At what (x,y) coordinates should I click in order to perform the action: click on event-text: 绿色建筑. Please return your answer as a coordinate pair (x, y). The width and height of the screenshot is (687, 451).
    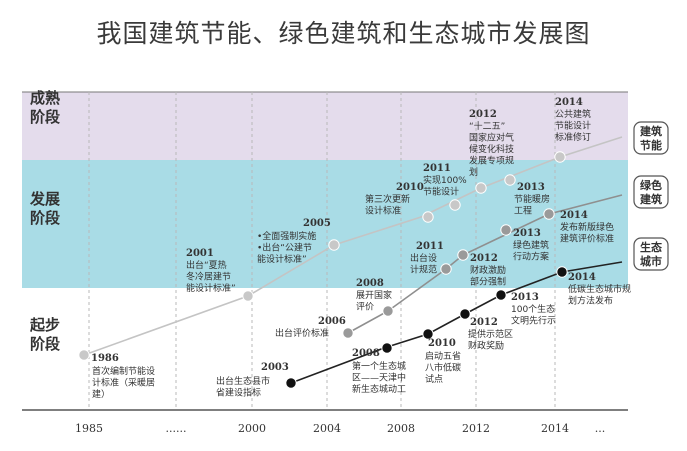
    Looking at the image, I should click on (531, 245).